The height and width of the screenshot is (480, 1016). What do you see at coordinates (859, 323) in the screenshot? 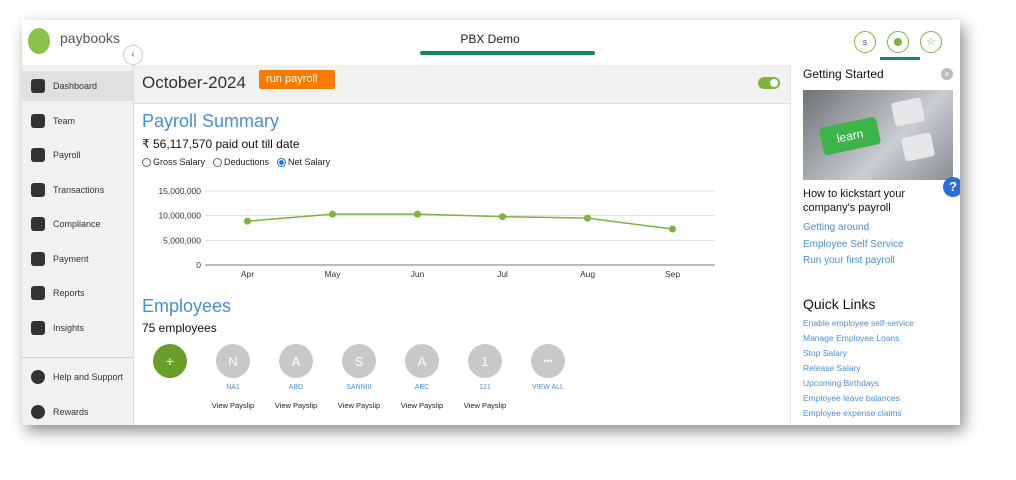
I see `quick-link: Enable employee self-service` at bounding box center [859, 323].